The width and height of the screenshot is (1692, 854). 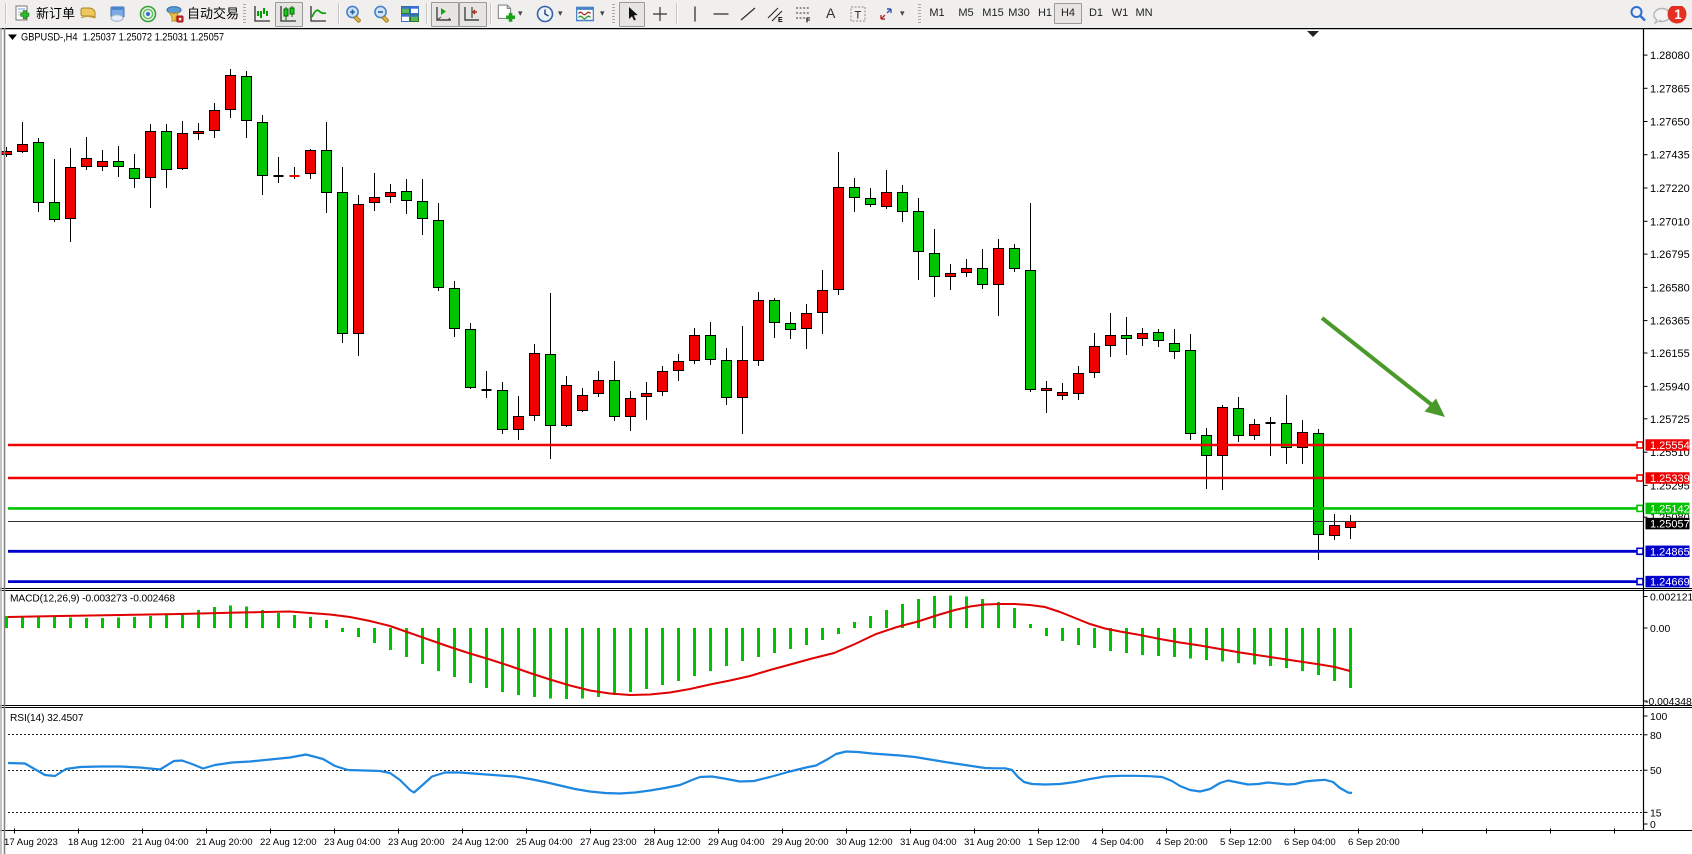 I want to click on svg-text: 1.24865, so click(x=1670, y=552).